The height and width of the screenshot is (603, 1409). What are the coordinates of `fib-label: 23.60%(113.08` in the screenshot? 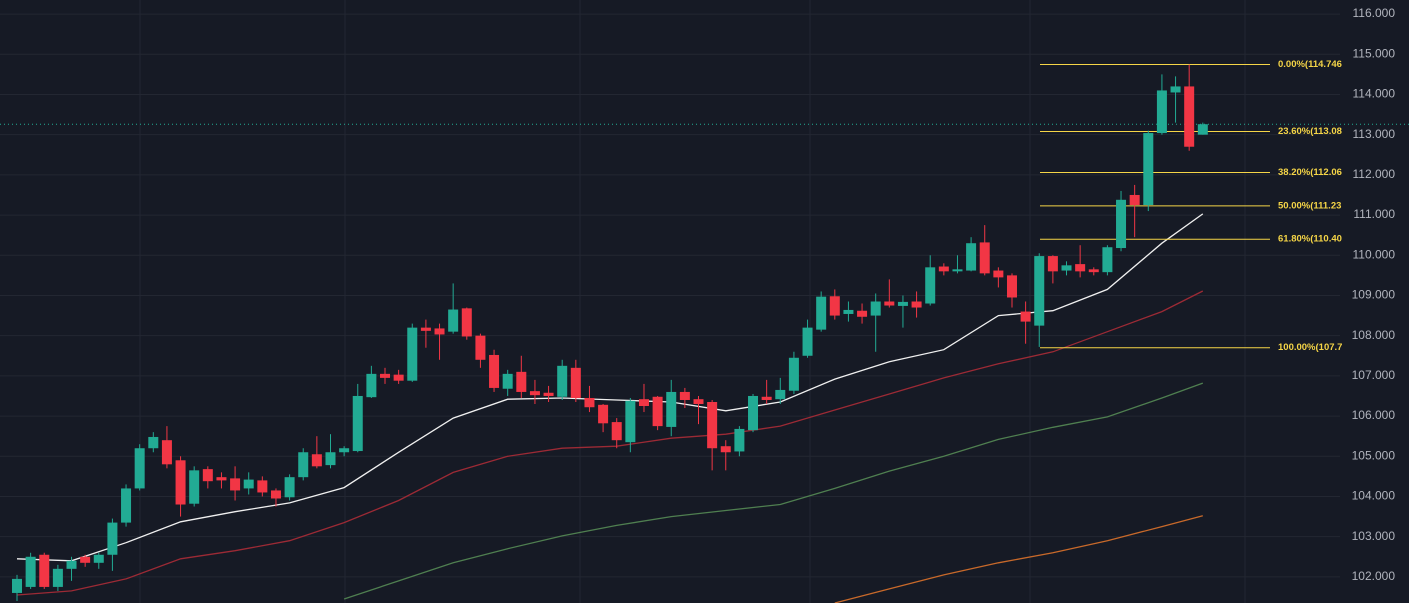 It's located at (1310, 131).